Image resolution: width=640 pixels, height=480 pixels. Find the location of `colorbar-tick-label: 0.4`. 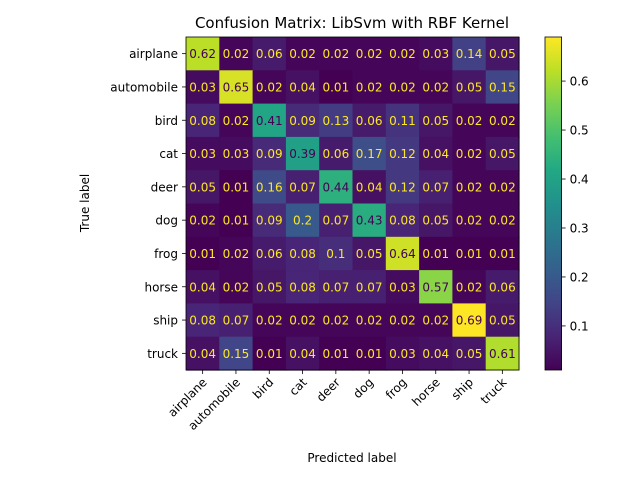

colorbar-tick-label: 0.4 is located at coordinates (579, 180).